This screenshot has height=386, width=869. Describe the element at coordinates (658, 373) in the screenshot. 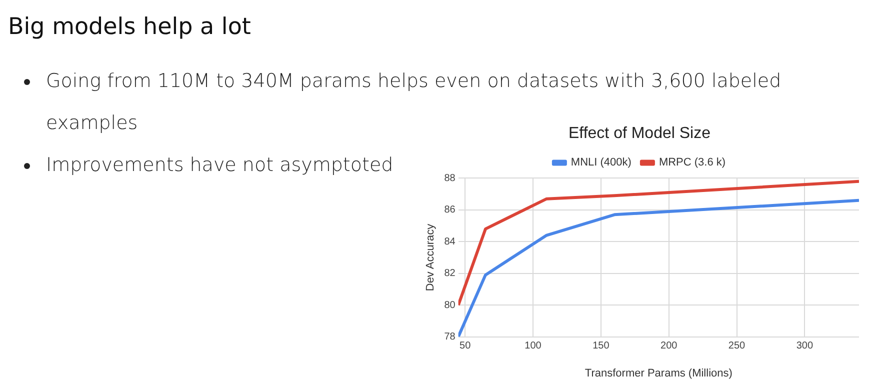

I see `x-axis-title: Transformer Params (Millions)` at that location.